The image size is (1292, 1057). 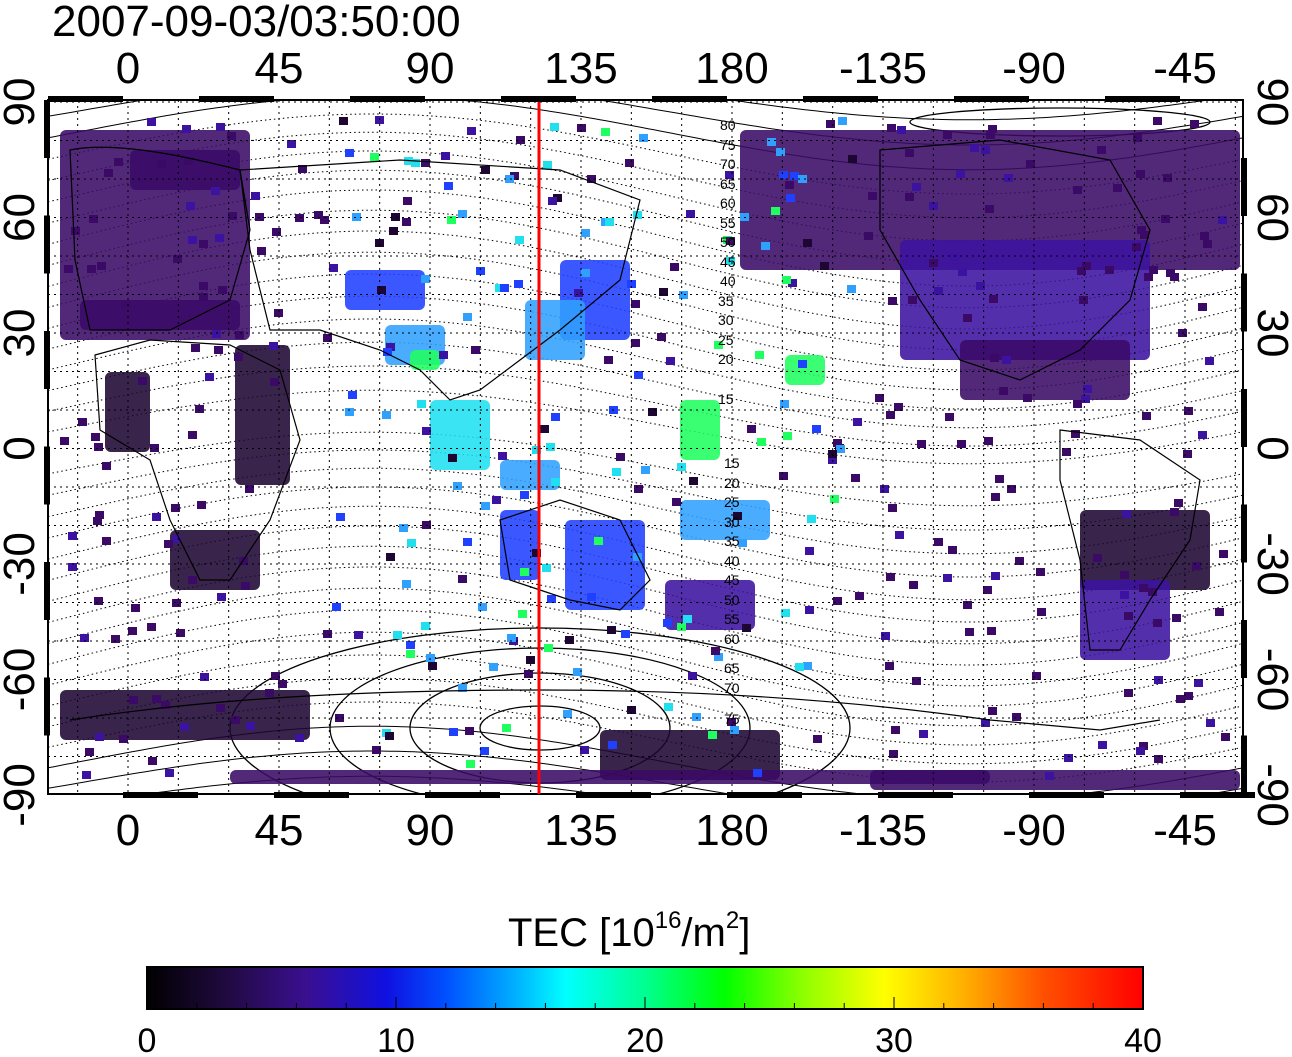 I want to click on maglat-label: 45, so click(x=728, y=262).